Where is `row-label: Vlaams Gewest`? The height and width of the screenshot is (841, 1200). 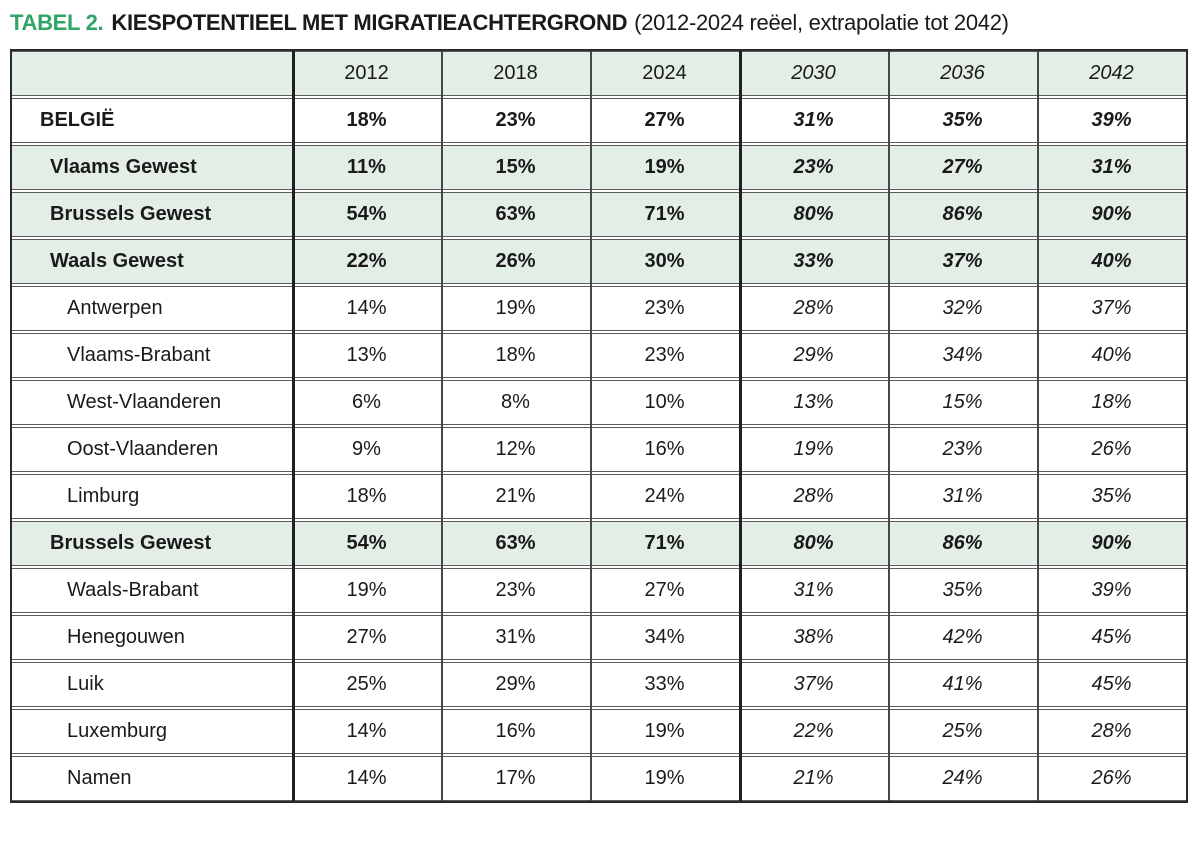
row-label: Vlaams Gewest is located at coordinates (152, 167).